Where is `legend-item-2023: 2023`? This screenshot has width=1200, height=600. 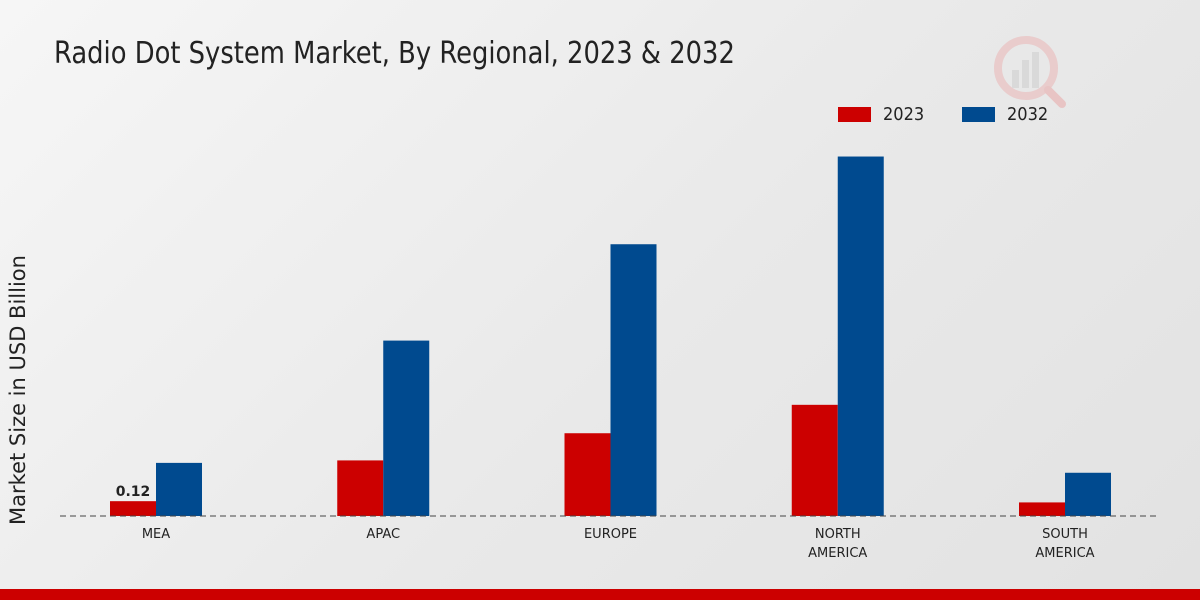 legend-item-2023: 2023 is located at coordinates (883, 114).